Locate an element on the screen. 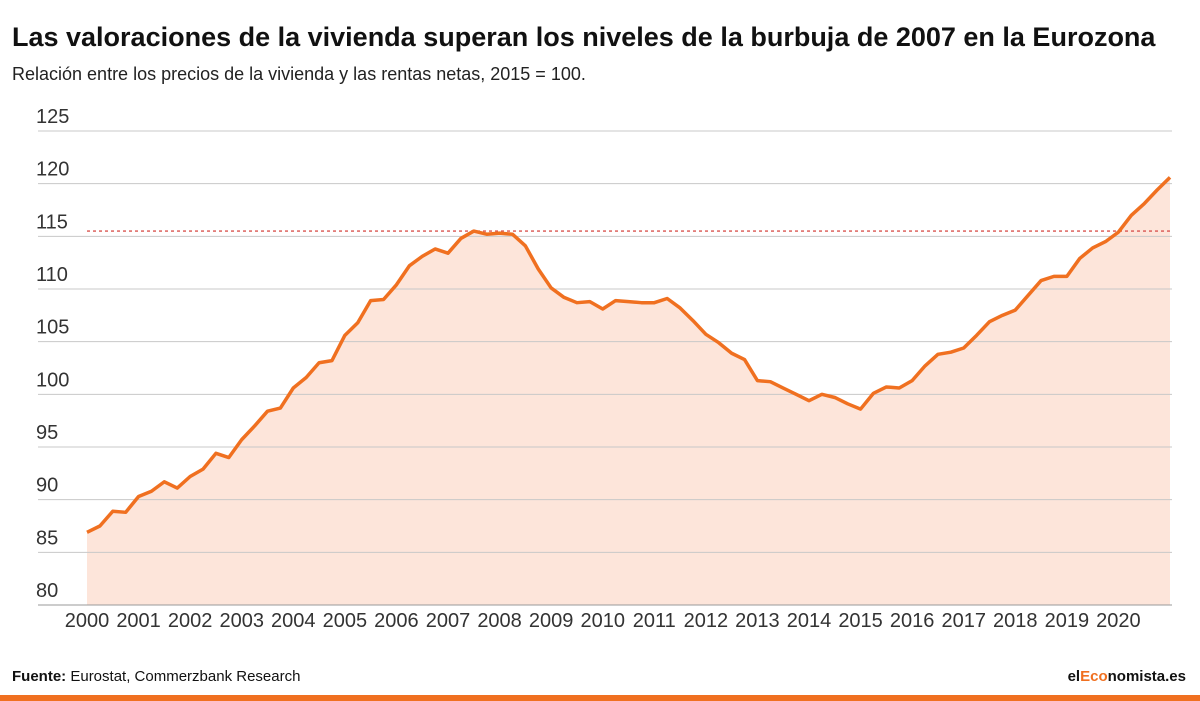 Image resolution: width=1200 pixels, height=701 pixels. x-tick-label: 2015 is located at coordinates (860, 621).